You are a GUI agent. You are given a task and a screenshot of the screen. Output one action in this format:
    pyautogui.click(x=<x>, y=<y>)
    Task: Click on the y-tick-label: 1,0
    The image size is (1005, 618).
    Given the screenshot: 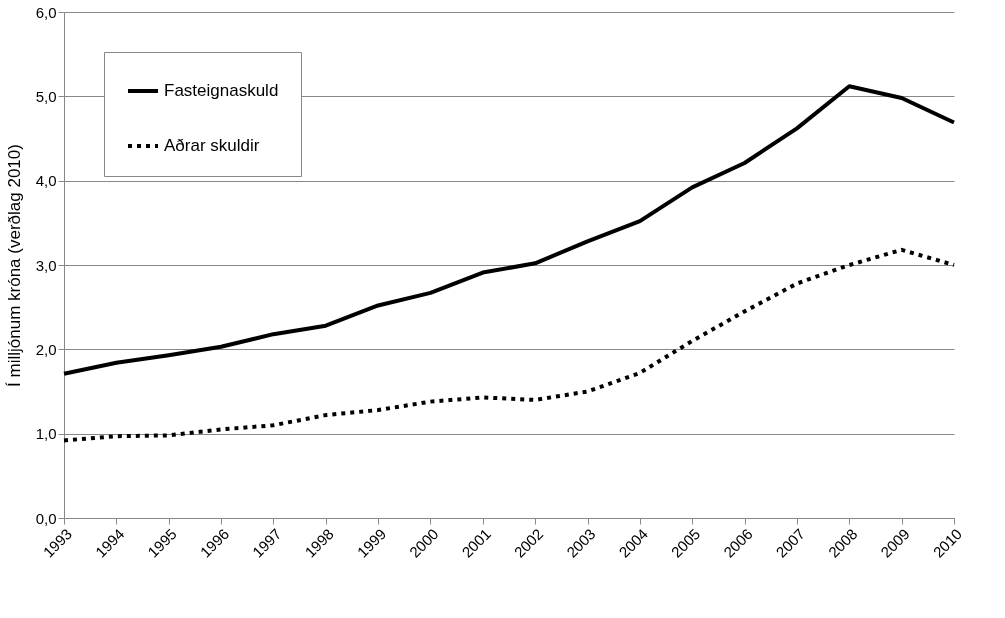 What is the action you would take?
    pyautogui.click(x=46, y=434)
    